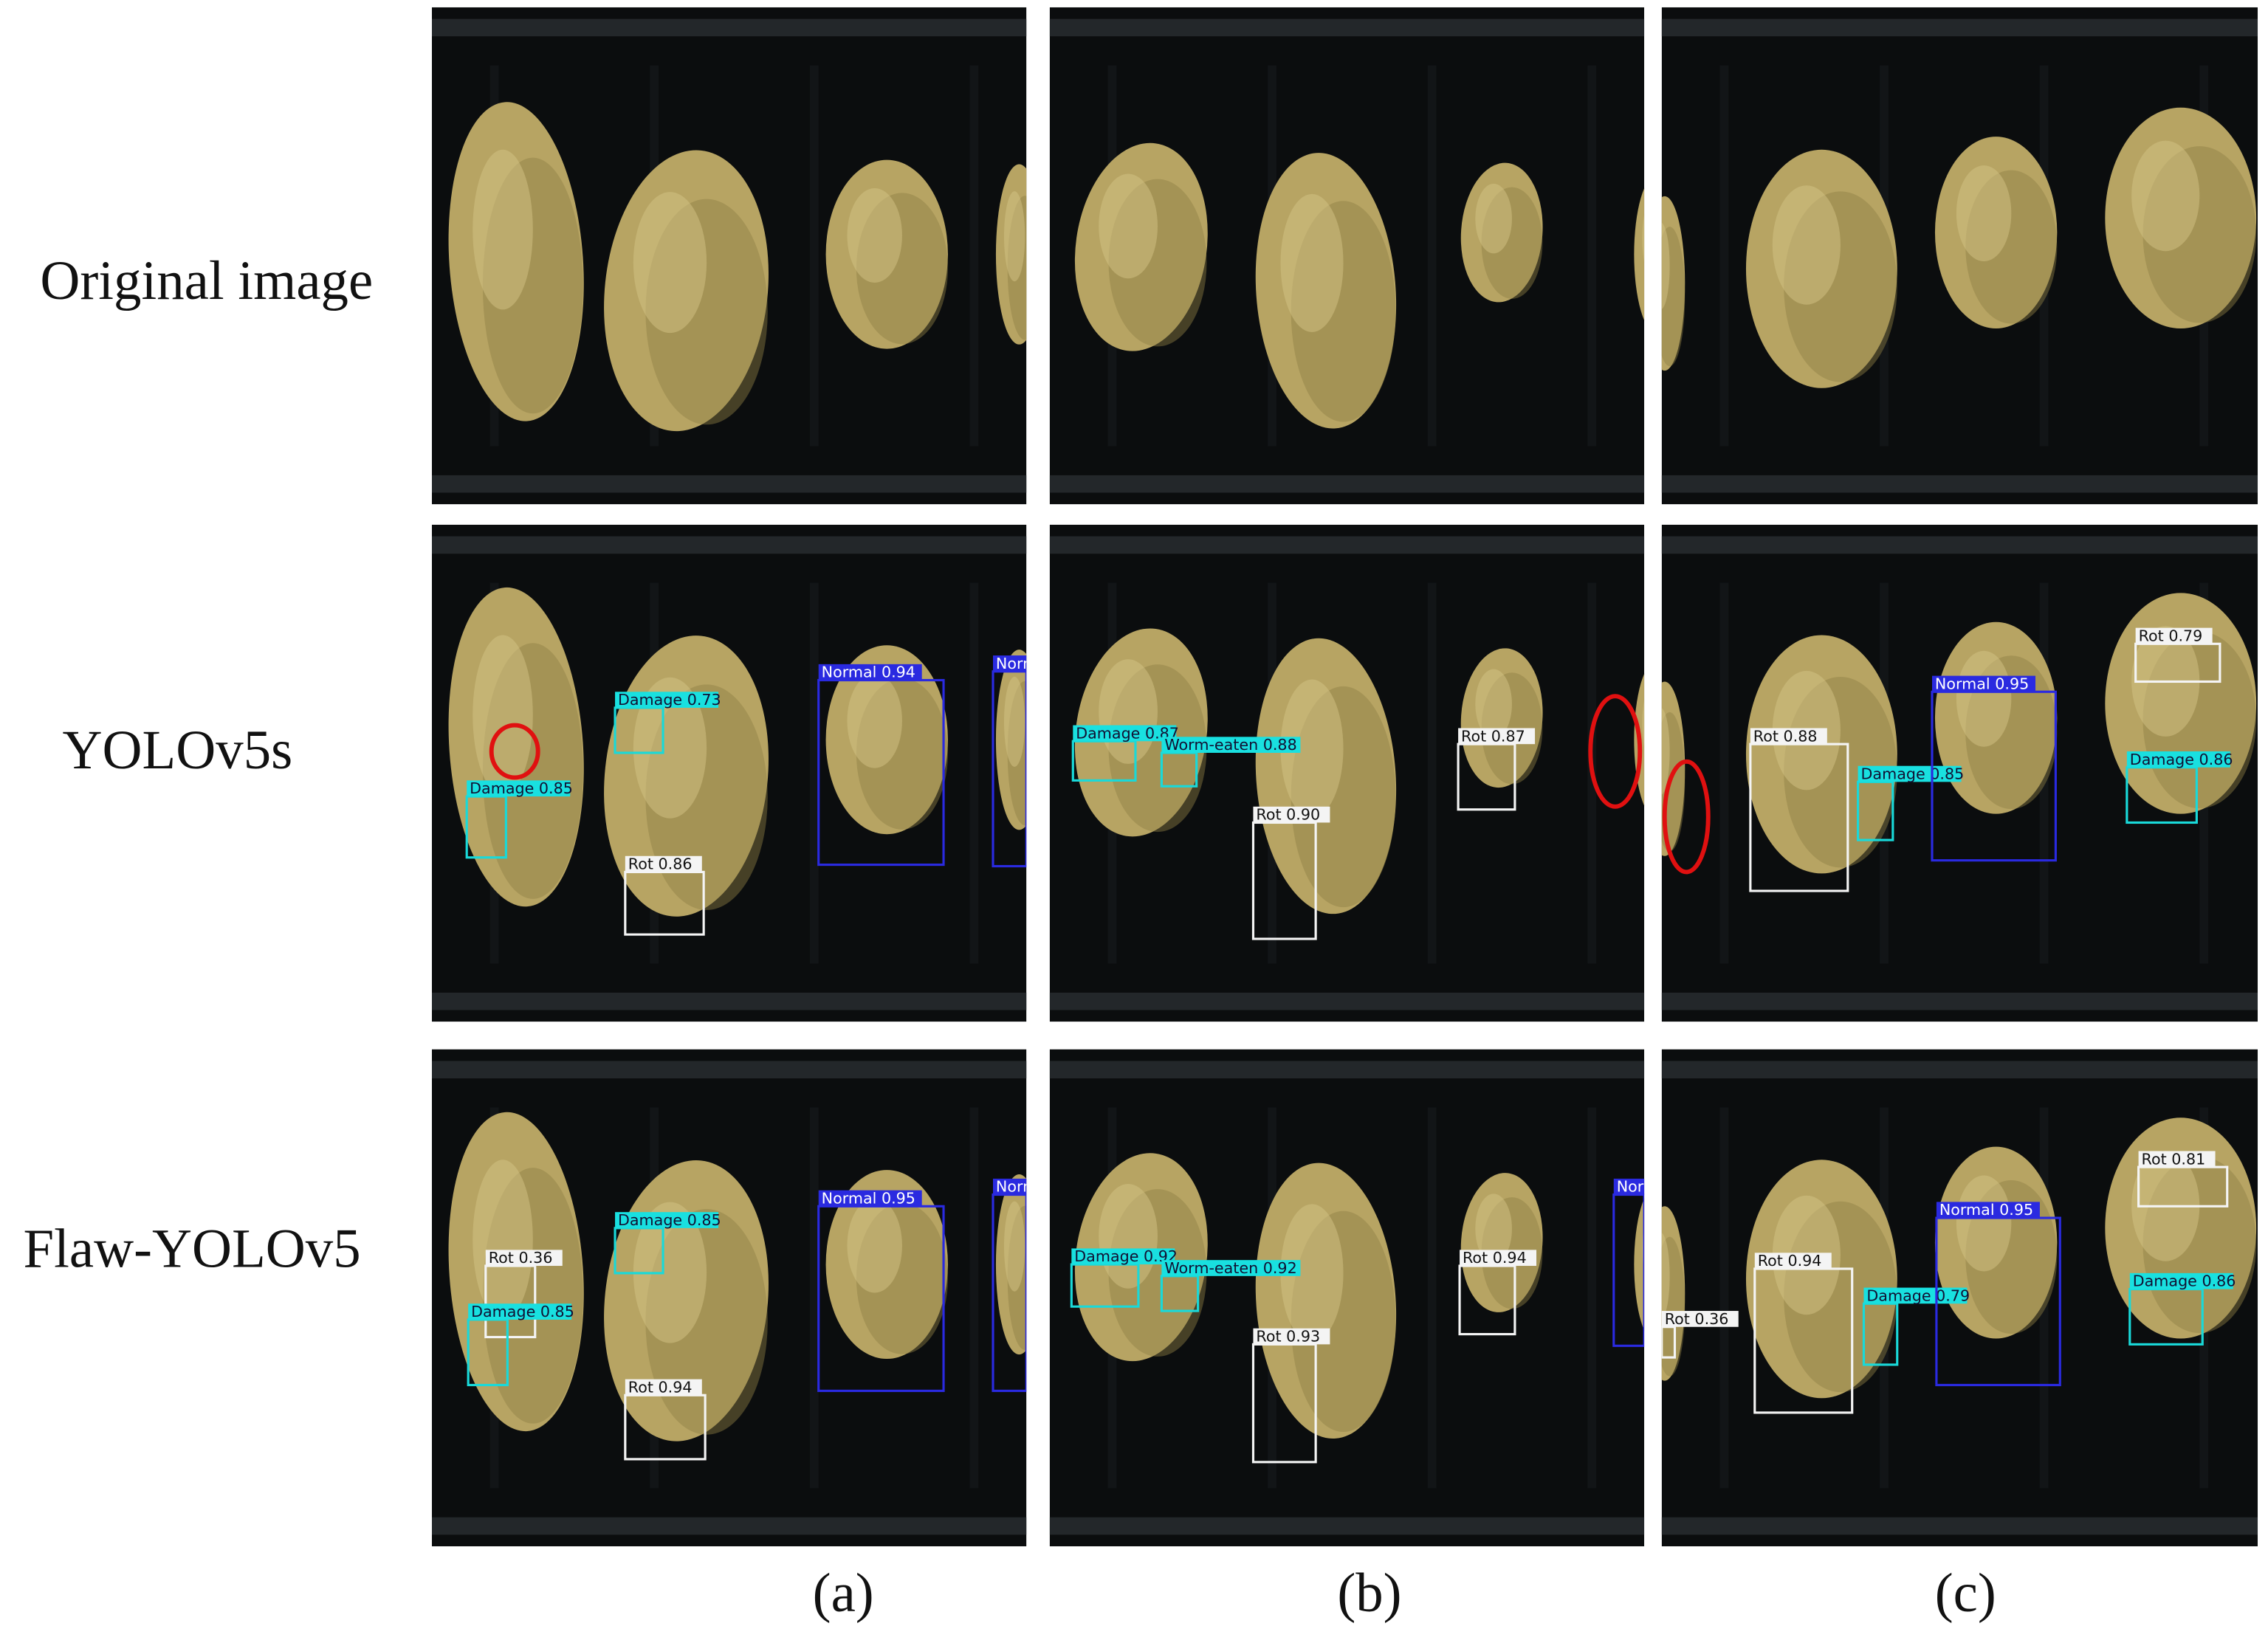  What do you see at coordinates (843, 1594) in the screenshot?
I see `column-label: (a)` at bounding box center [843, 1594].